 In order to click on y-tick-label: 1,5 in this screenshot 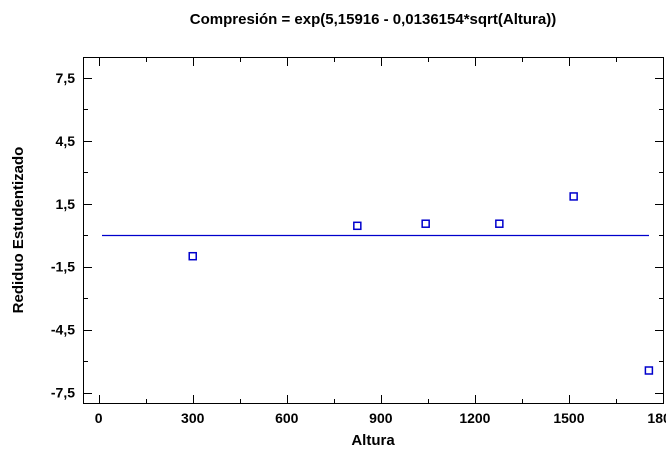, I will do `click(66, 204)`.